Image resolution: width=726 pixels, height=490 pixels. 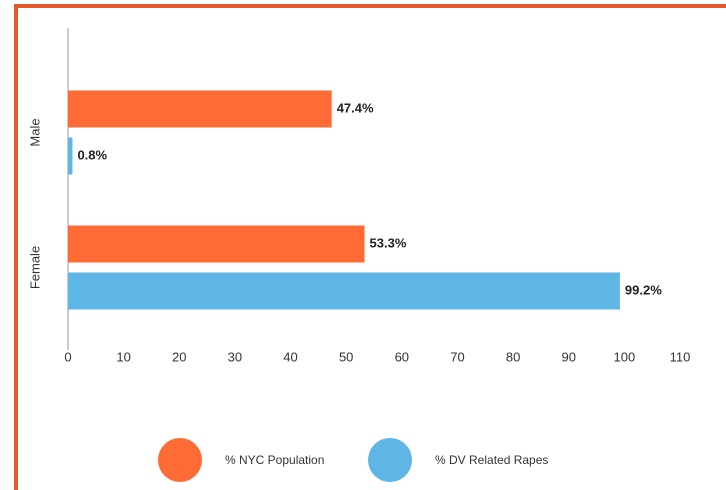 What do you see at coordinates (92, 154) in the screenshot?
I see `value-label: 0.8%` at bounding box center [92, 154].